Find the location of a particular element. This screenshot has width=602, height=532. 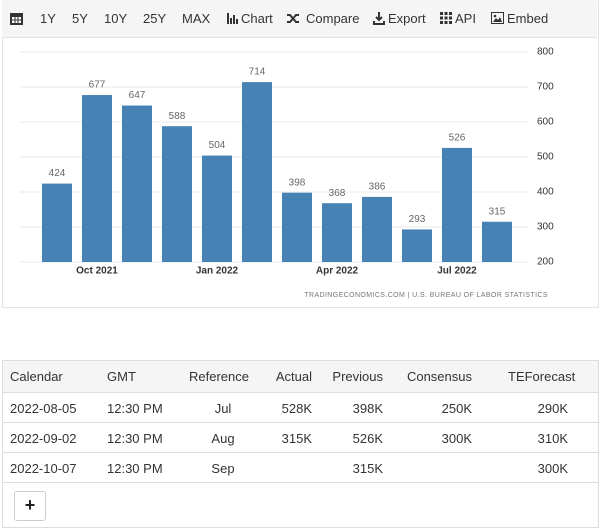

range-button: 25Y is located at coordinates (155, 18).